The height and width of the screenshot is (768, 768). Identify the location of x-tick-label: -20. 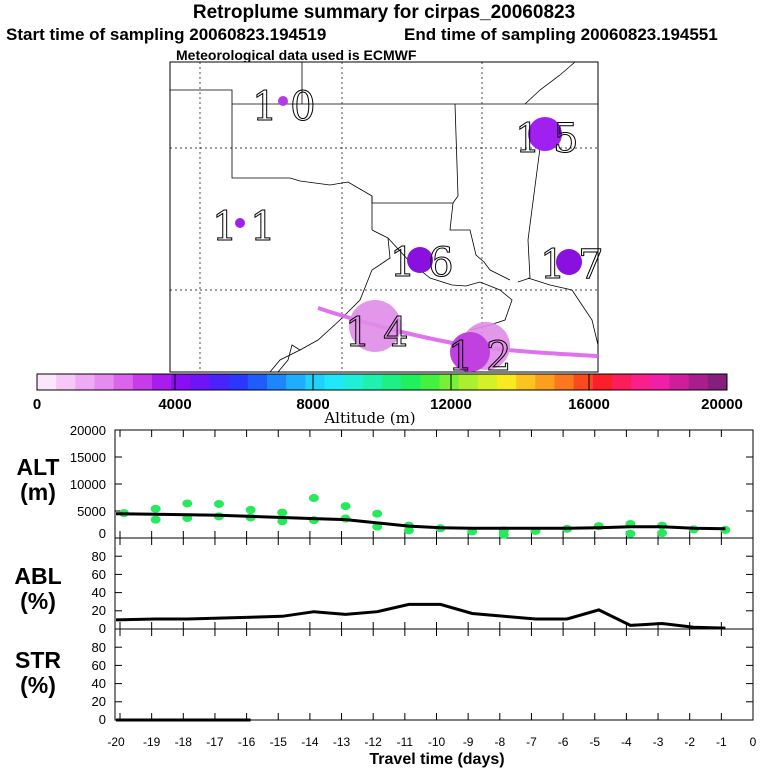
(116, 742).